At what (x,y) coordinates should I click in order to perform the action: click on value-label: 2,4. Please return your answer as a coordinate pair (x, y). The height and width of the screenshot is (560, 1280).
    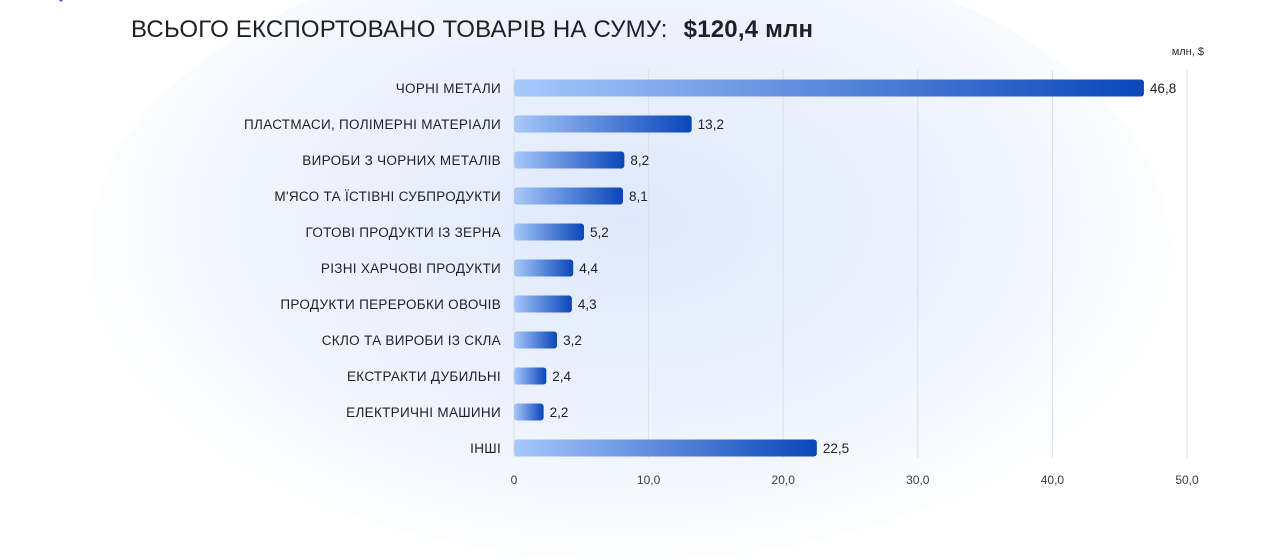
    Looking at the image, I should click on (561, 376).